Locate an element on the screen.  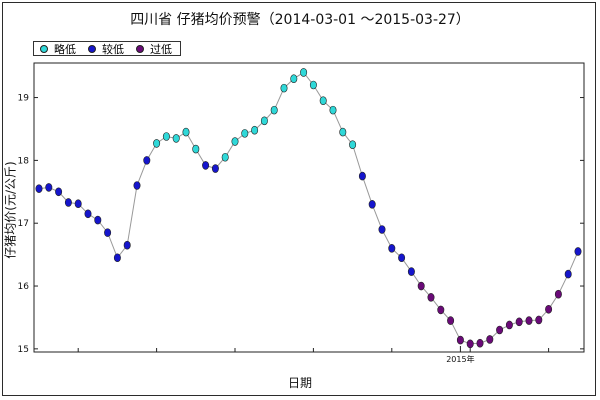
legend-marker-slightly-low is located at coordinates (44, 48).